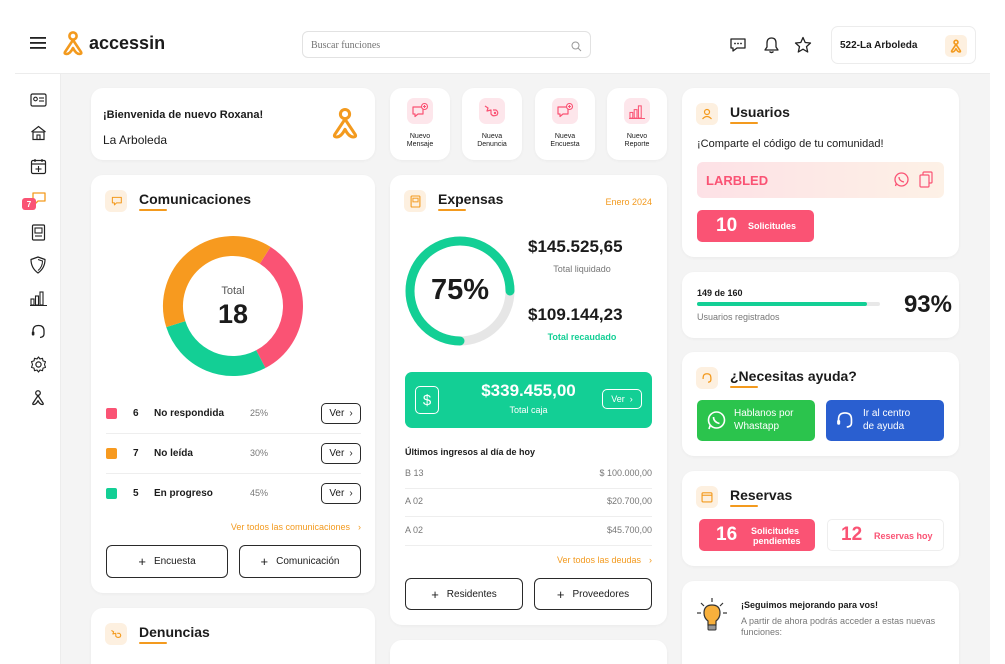 The width and height of the screenshot is (1005, 664). I want to click on view-unanswered-button: Ver ›, so click(341, 413).